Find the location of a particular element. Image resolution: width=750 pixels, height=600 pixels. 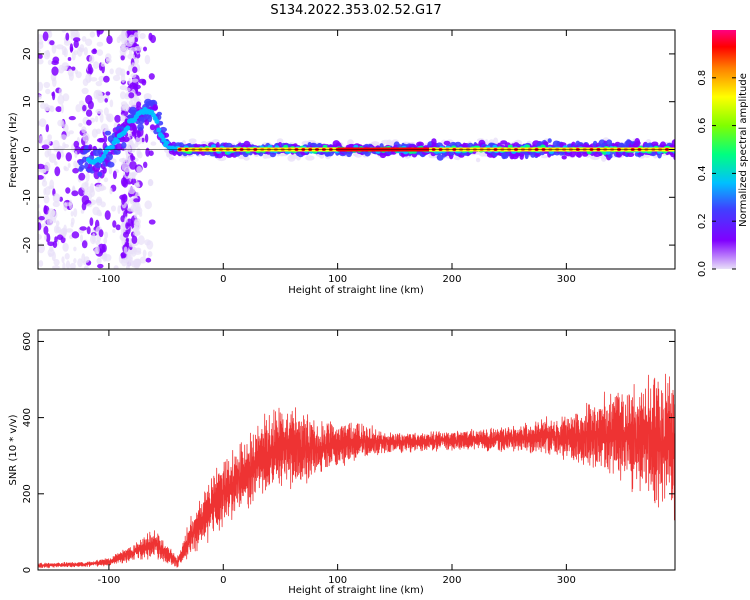

x-tick-label: 300 is located at coordinates (566, 580).